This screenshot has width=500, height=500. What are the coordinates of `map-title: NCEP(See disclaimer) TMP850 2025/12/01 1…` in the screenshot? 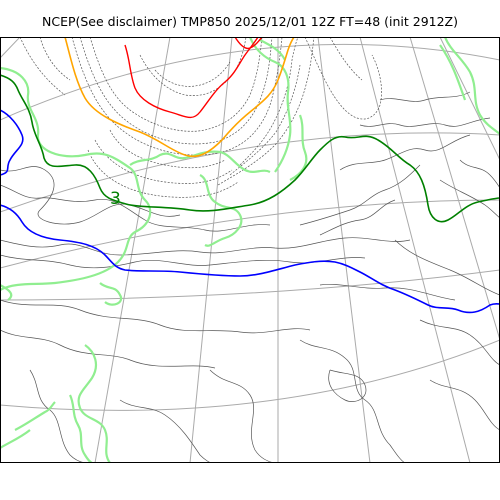 It's located at (249, 21).